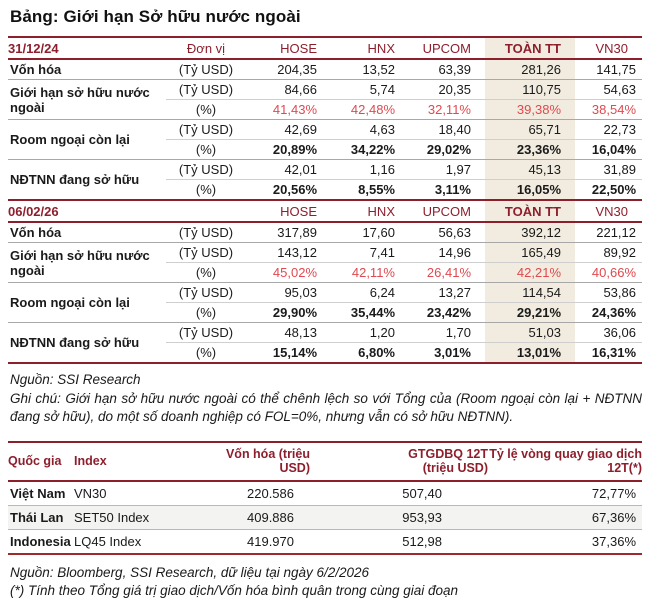  Describe the element at coordinates (530, 352) in the screenshot. I see `cell-toantt: 13,01%` at that location.